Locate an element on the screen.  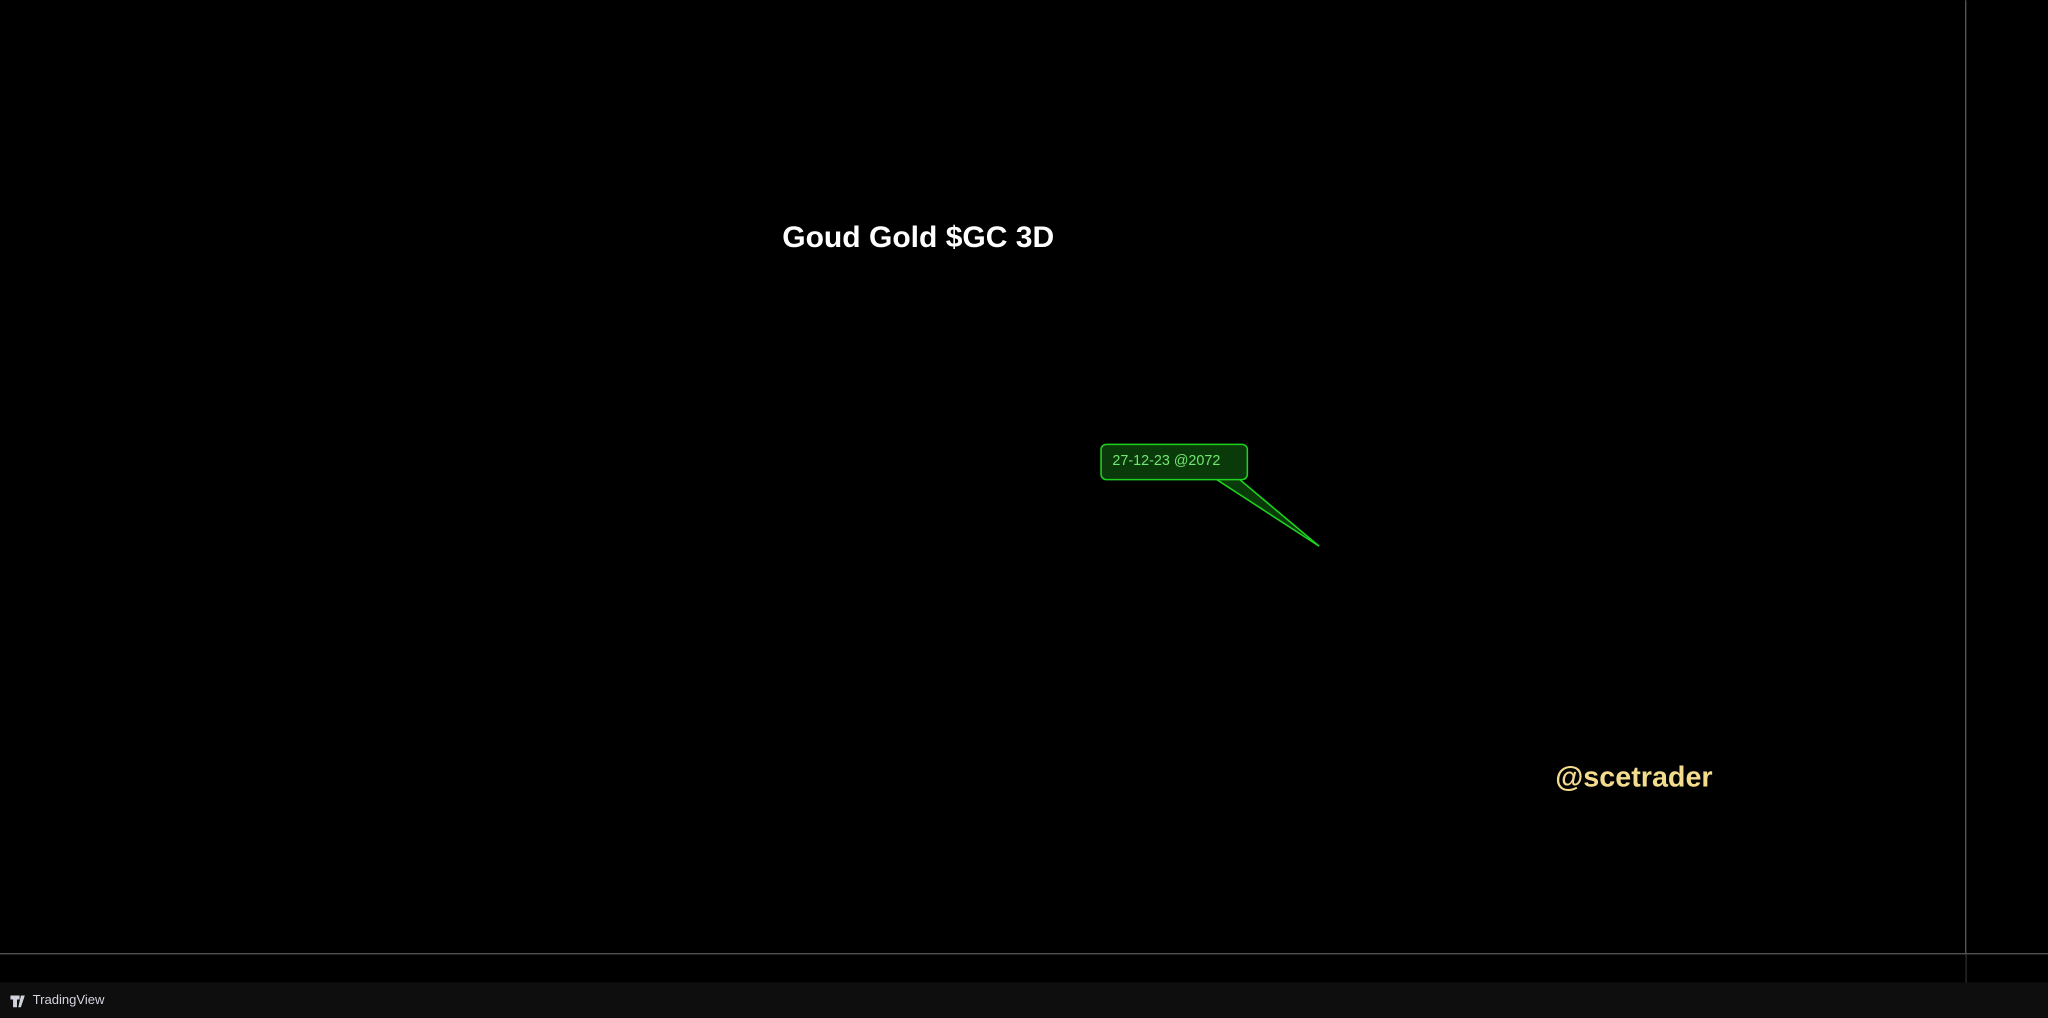
chart-title: Goud Gold $GC 3D is located at coordinates (918, 237).